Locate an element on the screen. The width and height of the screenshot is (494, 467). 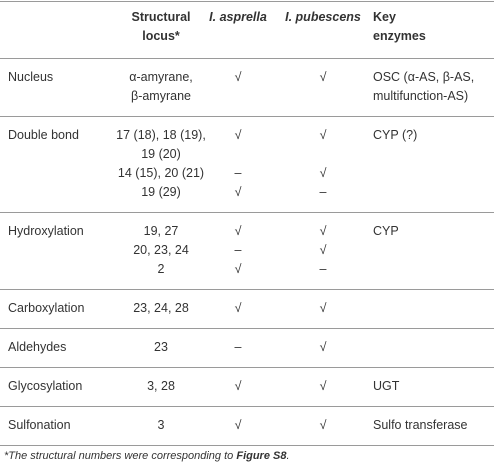
row-label: Hydroxylation is located at coordinates (46, 231).